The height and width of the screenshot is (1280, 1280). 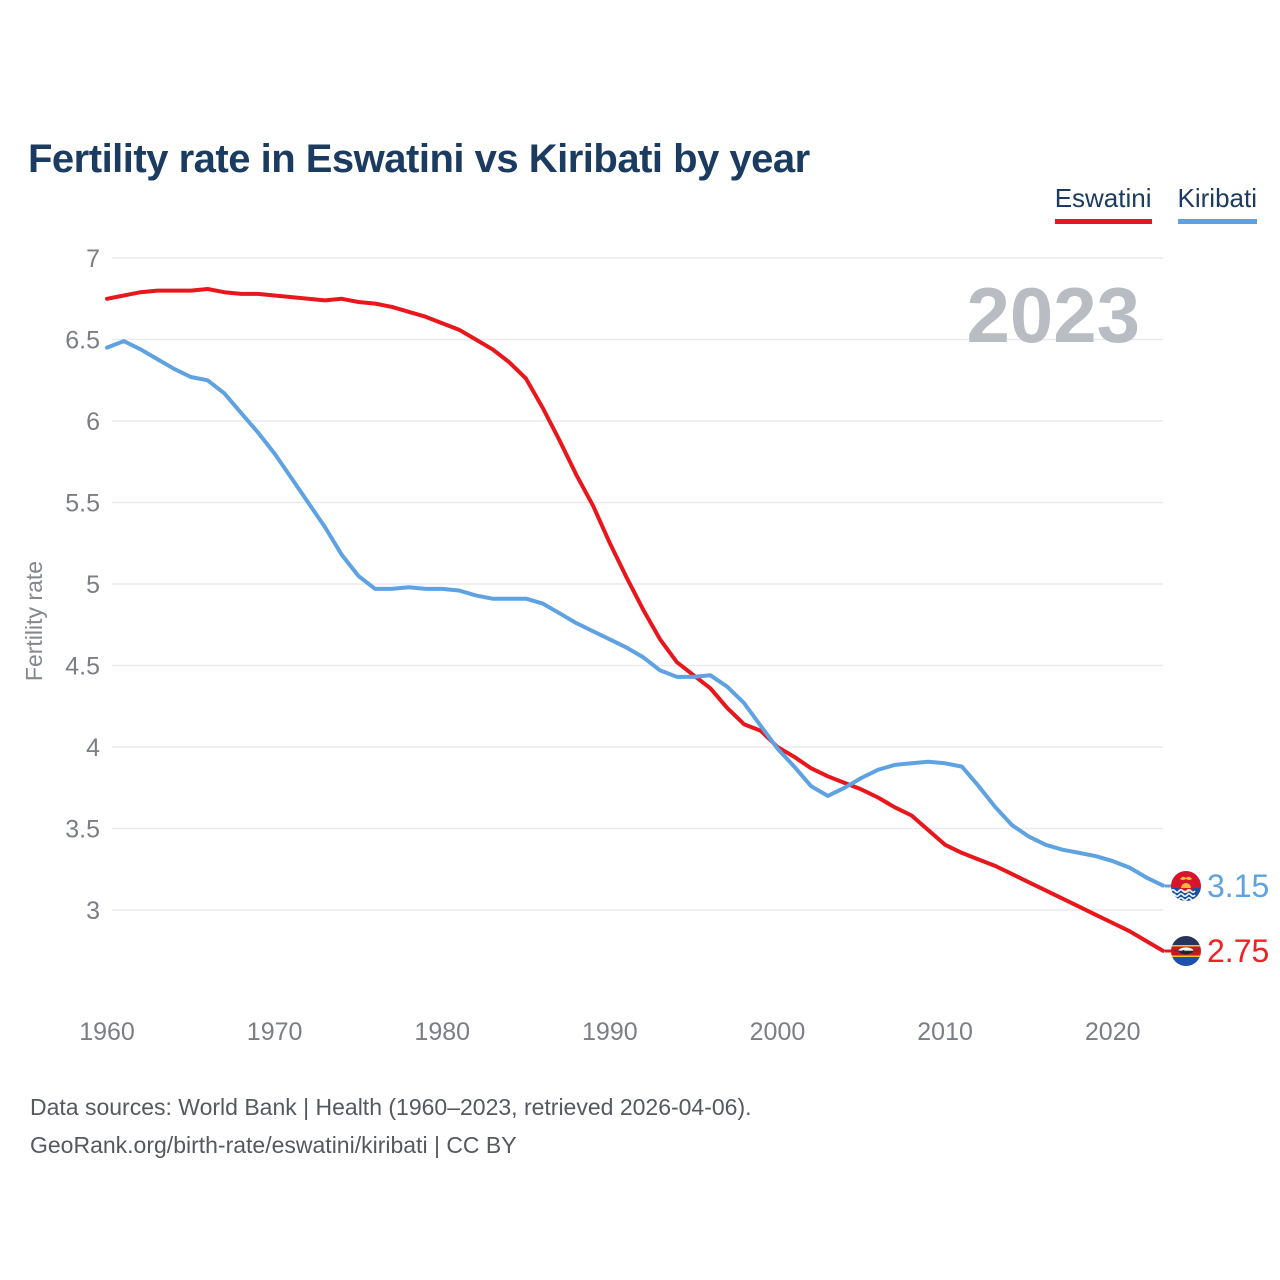 What do you see at coordinates (1155, 203) in the screenshot?
I see `legend: Eswatini Kiribati` at bounding box center [1155, 203].